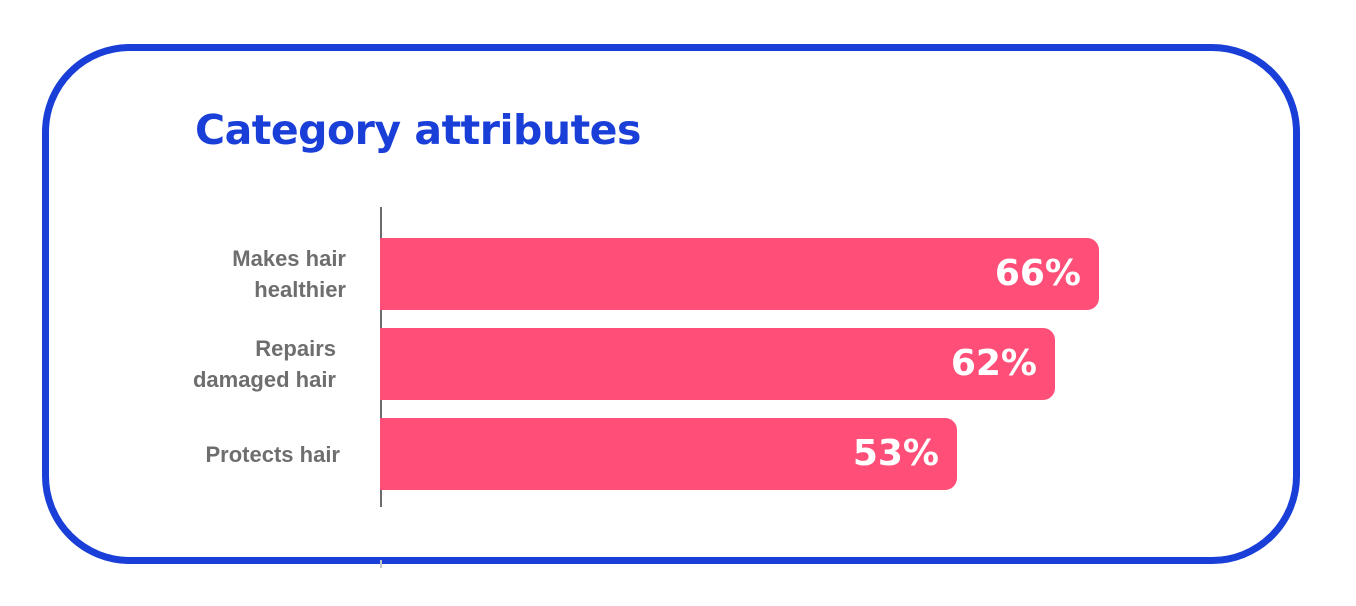  I want to click on bar-value-label: 62%, so click(993, 363).